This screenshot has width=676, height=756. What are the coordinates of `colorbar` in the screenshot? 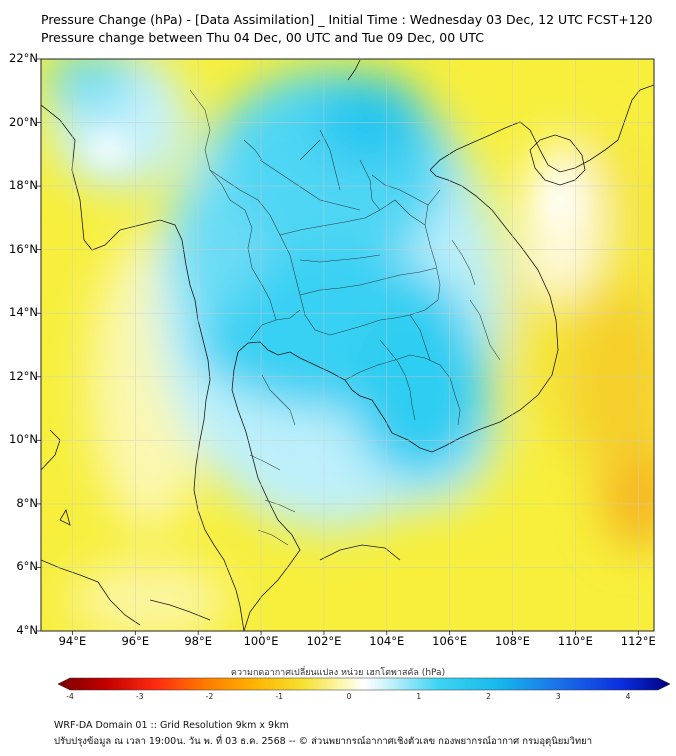 It's located at (364, 684).